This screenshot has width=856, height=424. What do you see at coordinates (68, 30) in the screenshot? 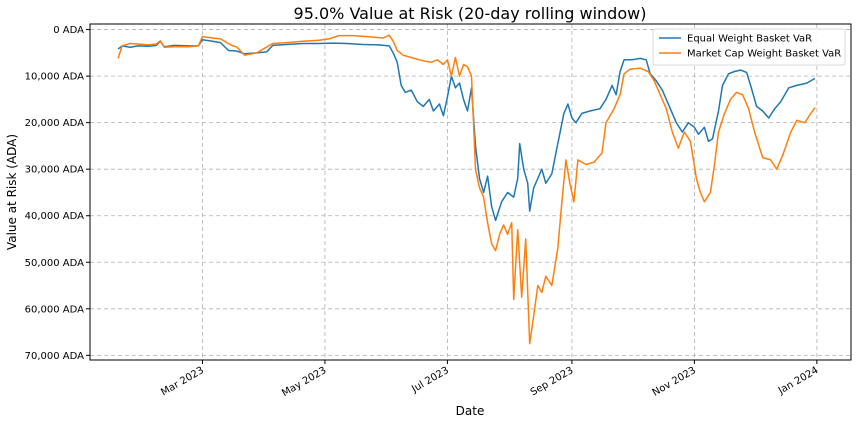
I see `y-tick-label: 0 ADA` at bounding box center [68, 30].